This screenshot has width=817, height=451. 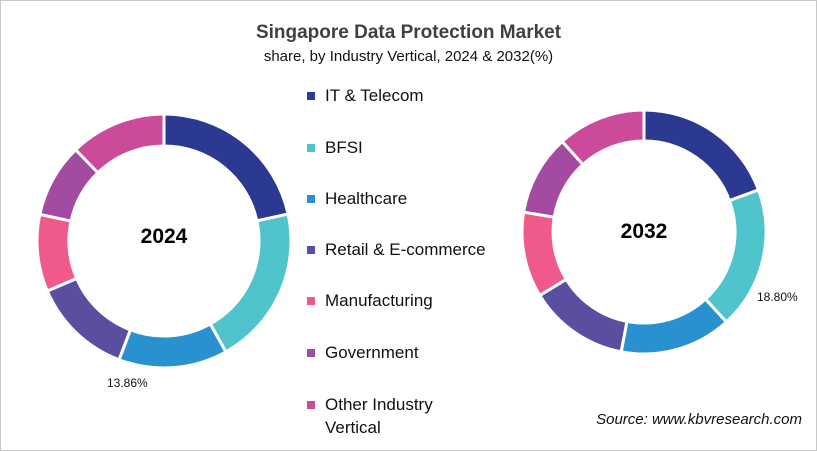 I want to click on donut-slice-2032-retail-e-commerce, so click(x=583, y=315).